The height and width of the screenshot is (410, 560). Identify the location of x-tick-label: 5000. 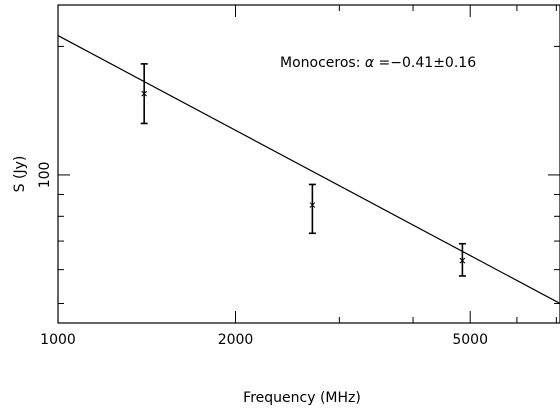
(470, 340).